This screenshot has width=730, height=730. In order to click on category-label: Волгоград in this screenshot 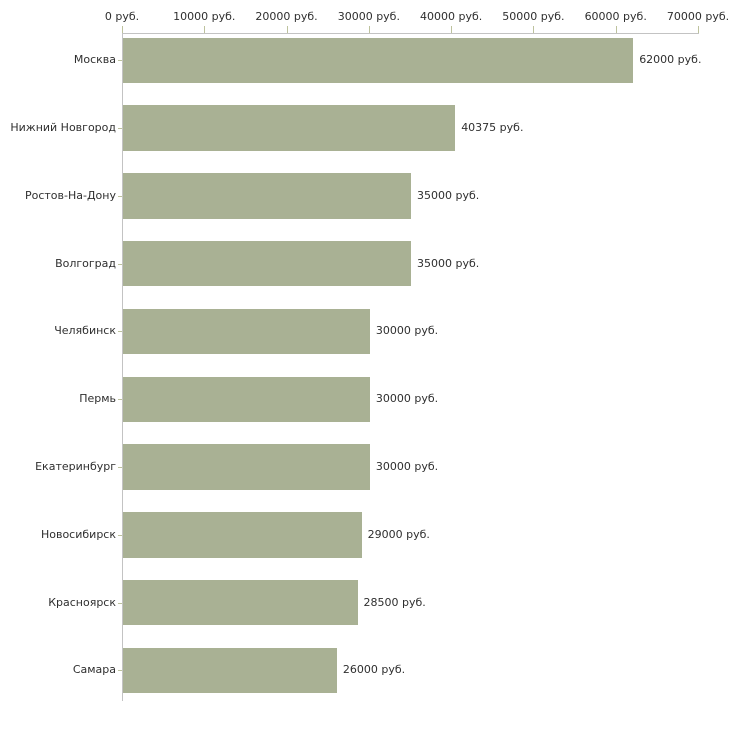, I will do `click(85, 263)`.